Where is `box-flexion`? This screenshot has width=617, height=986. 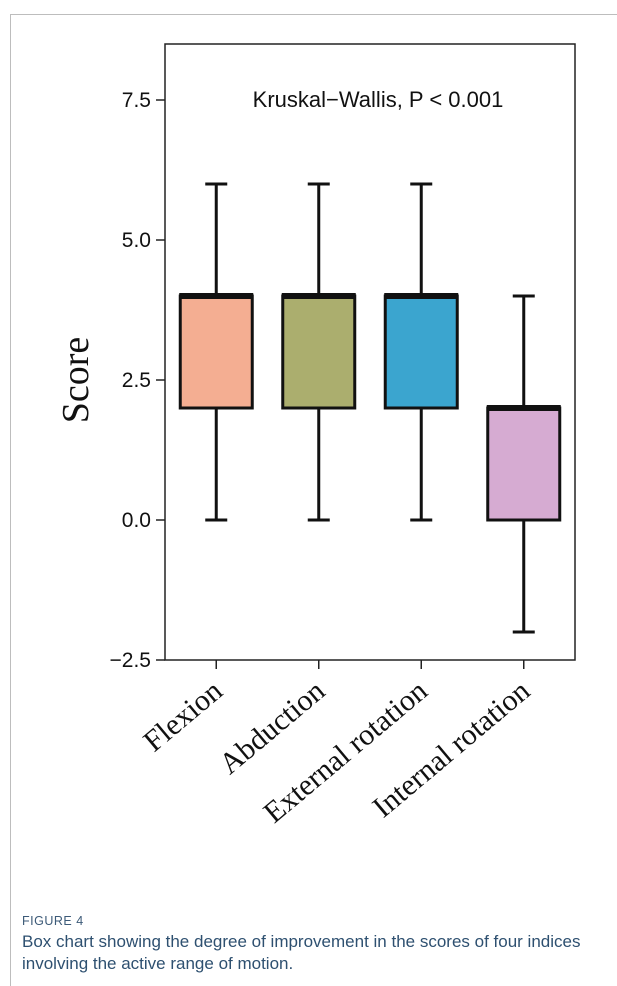 box-flexion is located at coordinates (216, 352).